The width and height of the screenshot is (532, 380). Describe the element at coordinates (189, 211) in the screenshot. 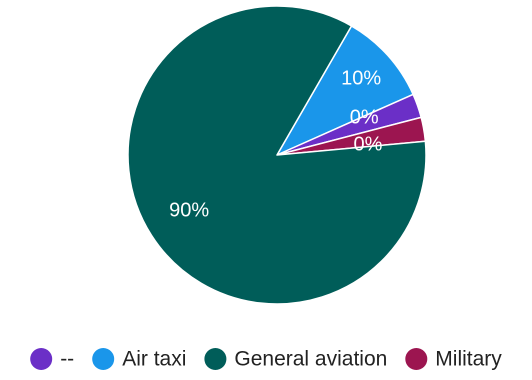

I see `data-label-general-aviation: 90%` at that location.